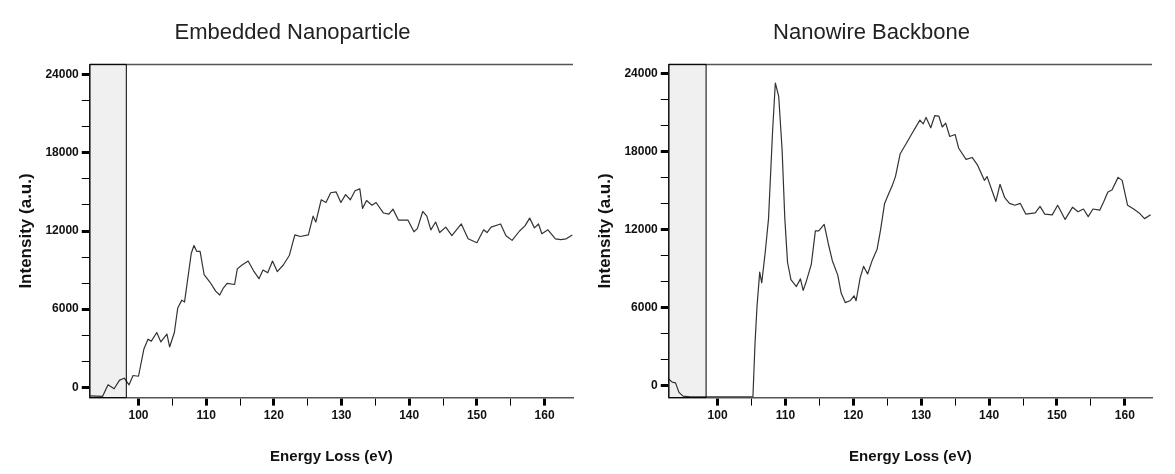  I want to click on chart-title: Embedded Nanoparticle, so click(292, 32).